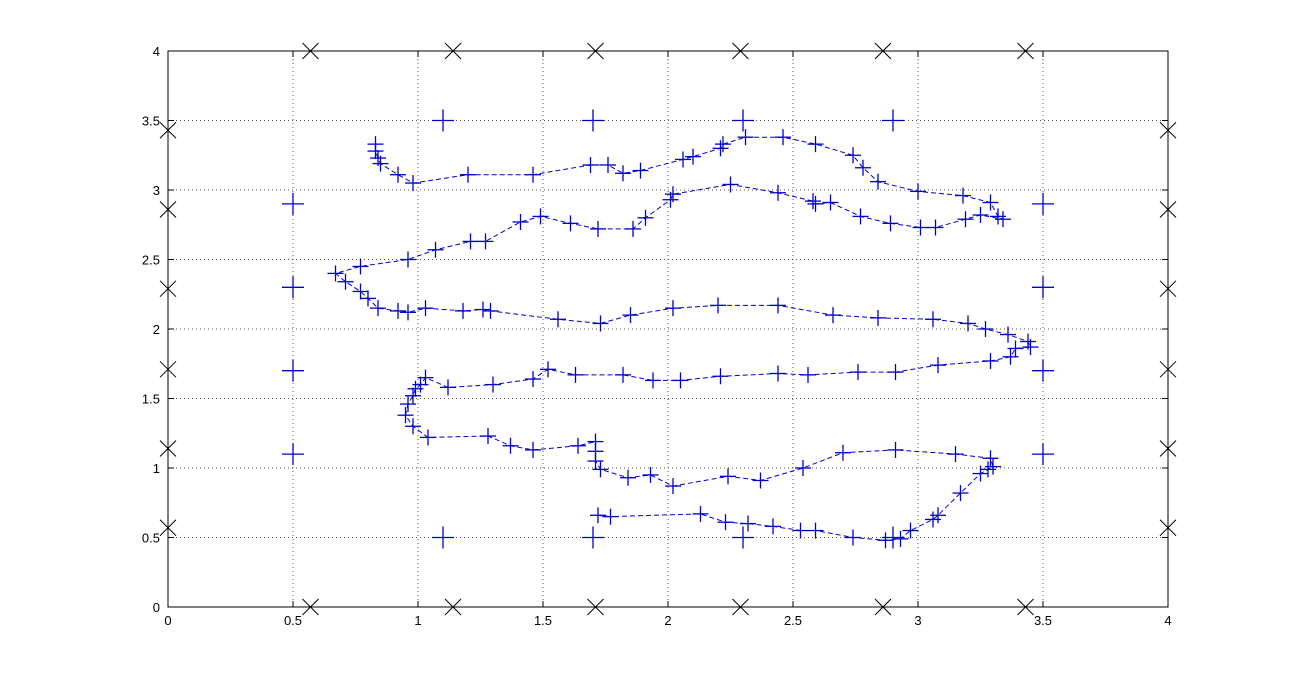 The height and width of the screenshot is (683, 1292). Describe the element at coordinates (151, 260) in the screenshot. I see `y-tick-label: 2.5` at that location.